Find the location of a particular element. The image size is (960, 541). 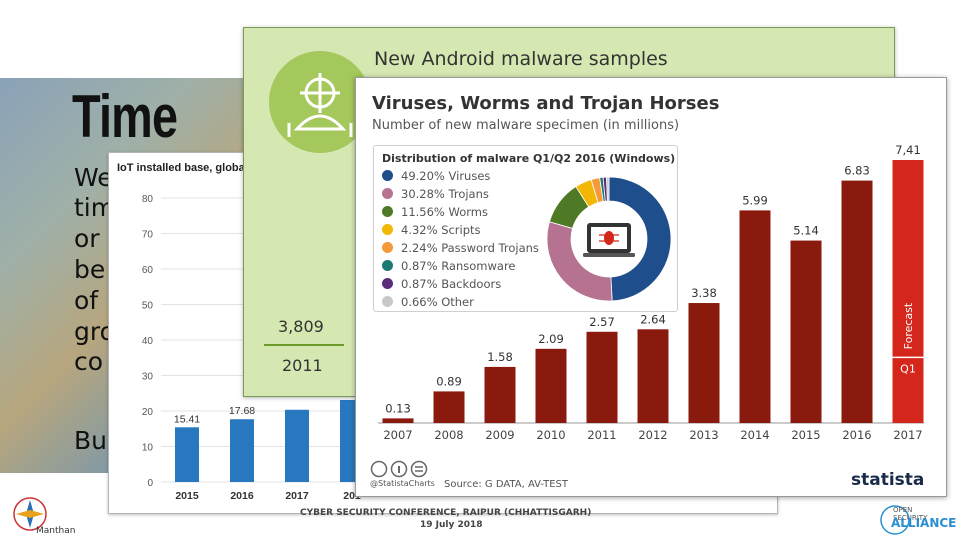

malware-donut-chart is located at coordinates (609, 239).